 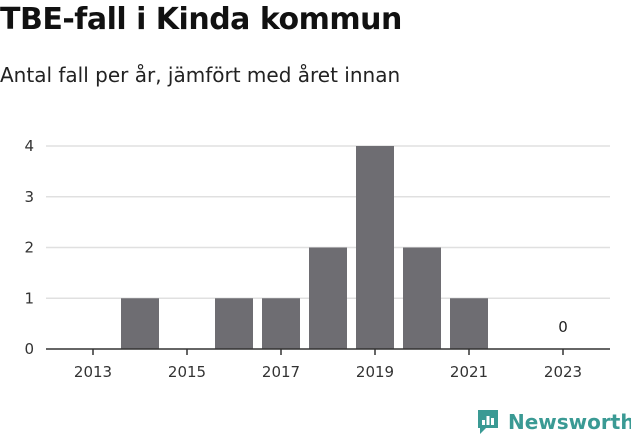 What do you see at coordinates (328, 352) in the screenshot?
I see `x-axis-ticks` at bounding box center [328, 352].